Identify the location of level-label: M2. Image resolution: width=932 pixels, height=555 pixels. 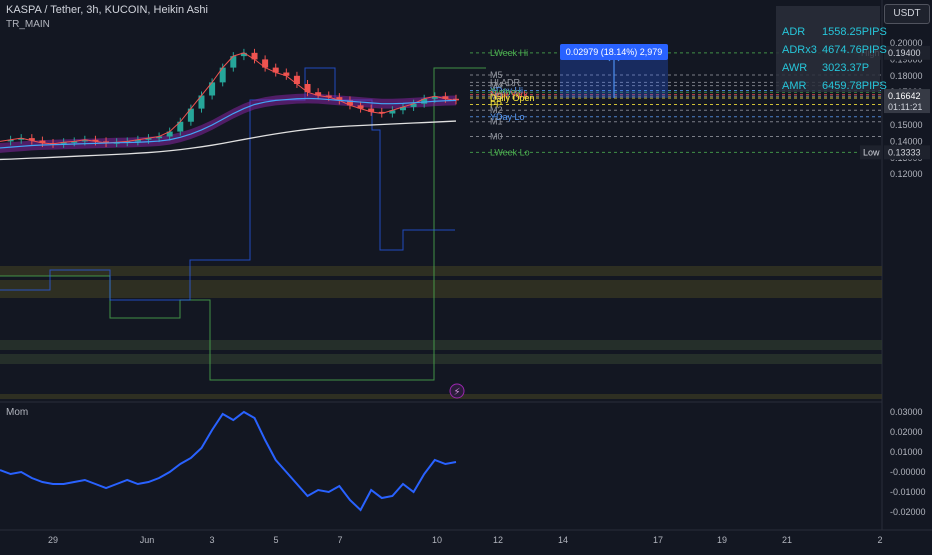
(496, 110).